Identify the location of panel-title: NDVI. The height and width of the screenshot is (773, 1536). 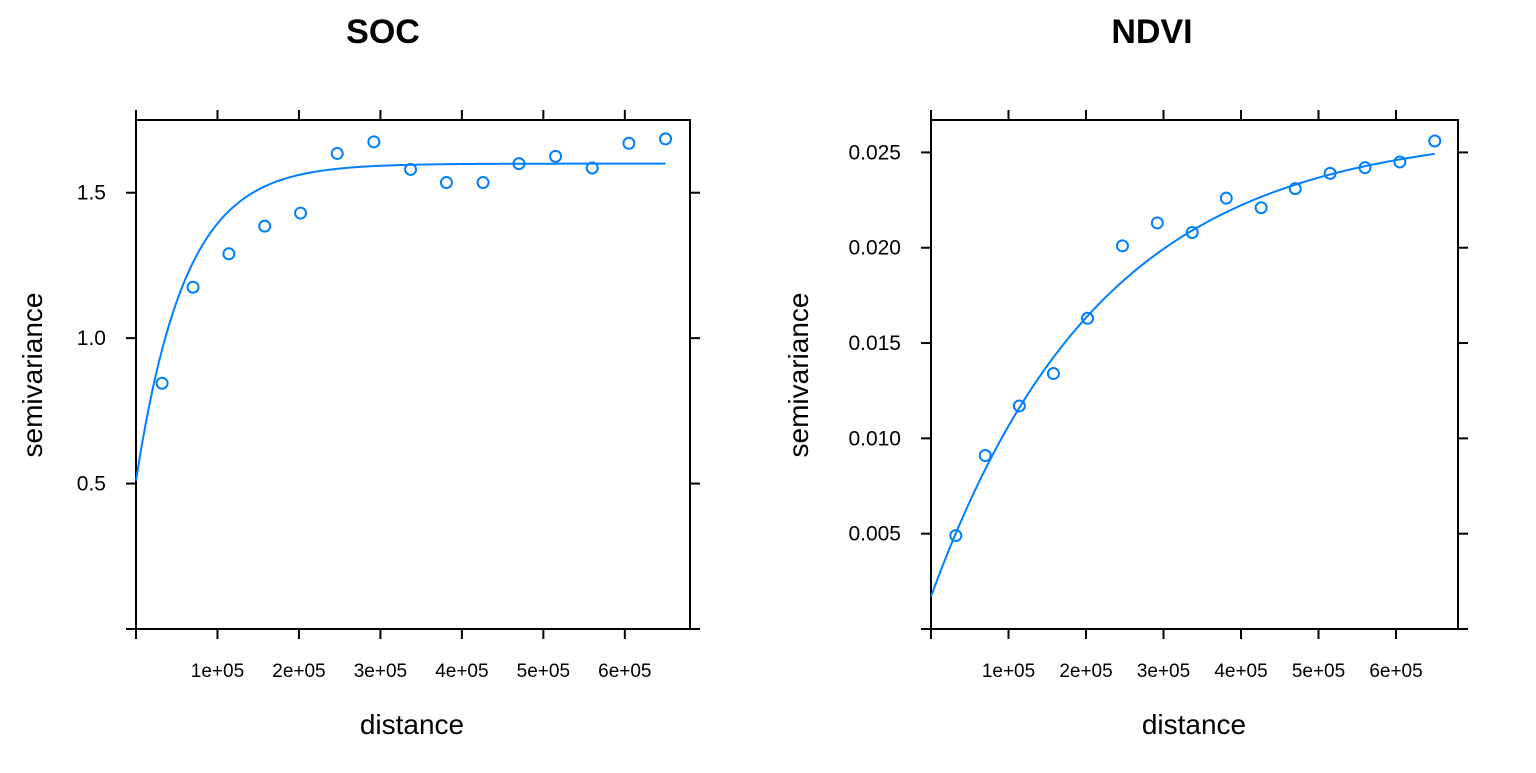
(1151, 32).